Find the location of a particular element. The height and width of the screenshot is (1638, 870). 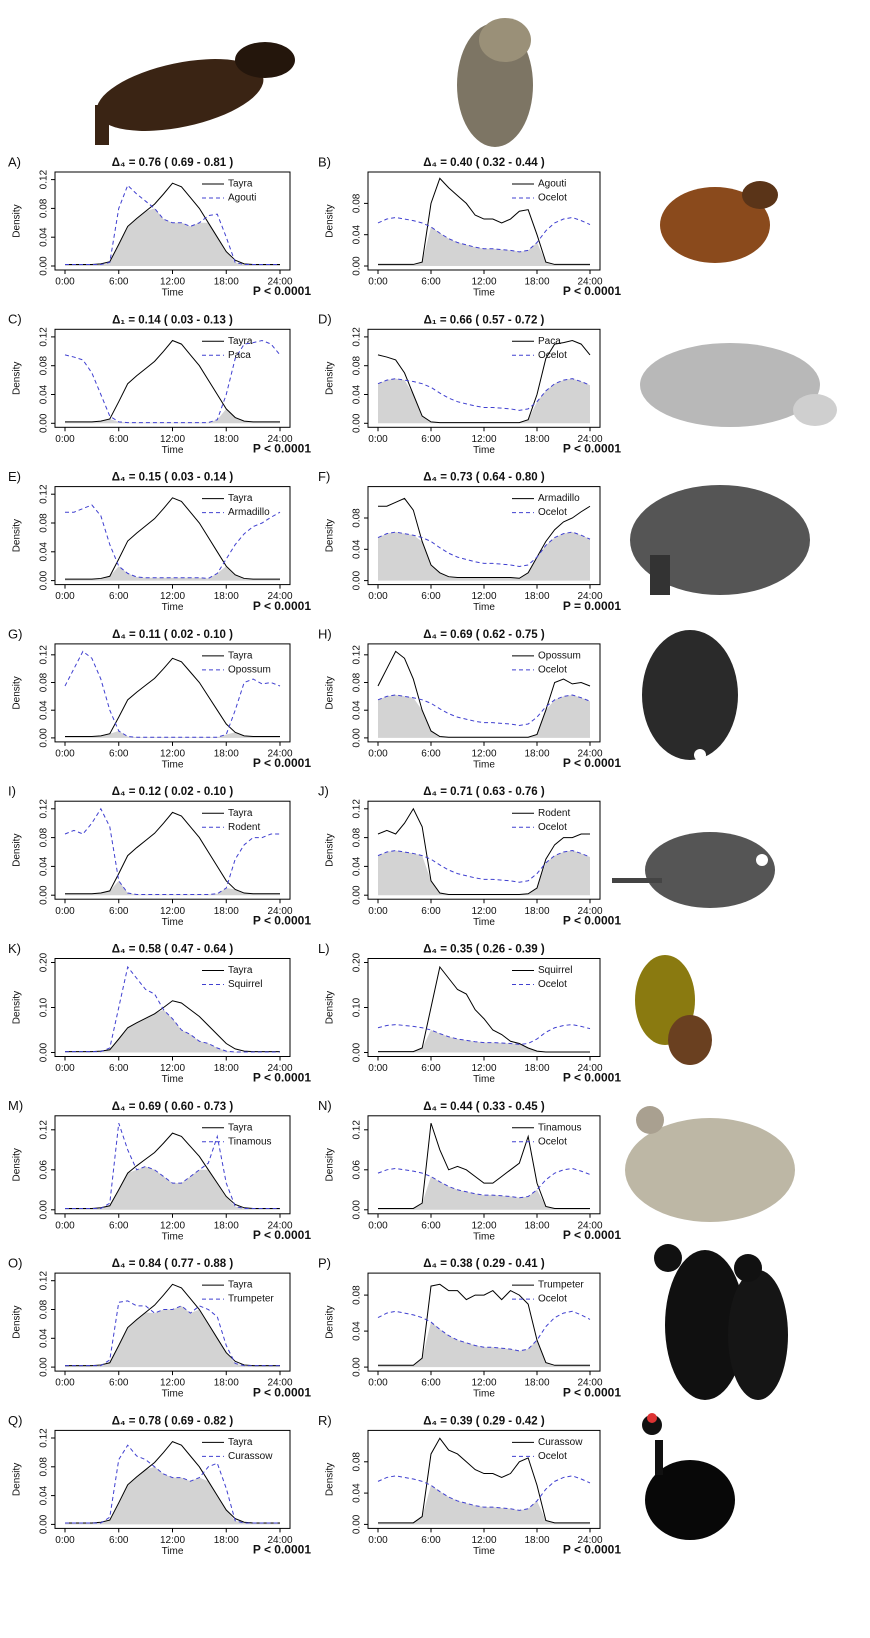

legend-label: Opossum is located at coordinates (559, 656).